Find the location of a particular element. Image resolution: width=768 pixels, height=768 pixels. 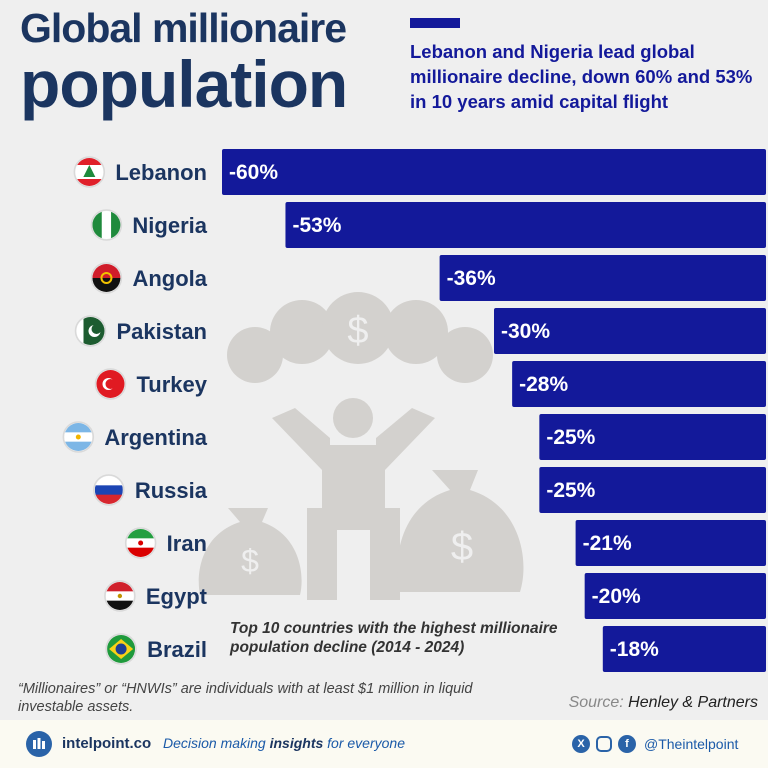

category-label: Russia is located at coordinates (171, 490).